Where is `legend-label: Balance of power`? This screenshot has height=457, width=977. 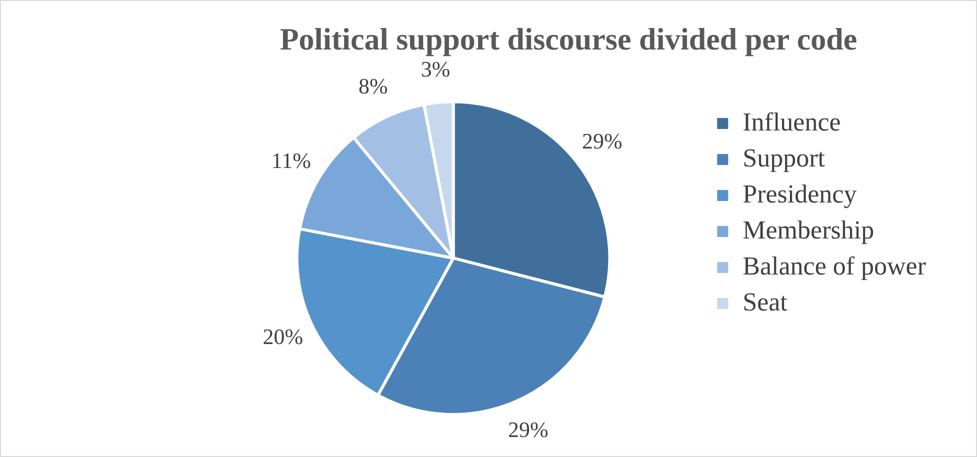
legend-label: Balance of power is located at coordinates (834, 265).